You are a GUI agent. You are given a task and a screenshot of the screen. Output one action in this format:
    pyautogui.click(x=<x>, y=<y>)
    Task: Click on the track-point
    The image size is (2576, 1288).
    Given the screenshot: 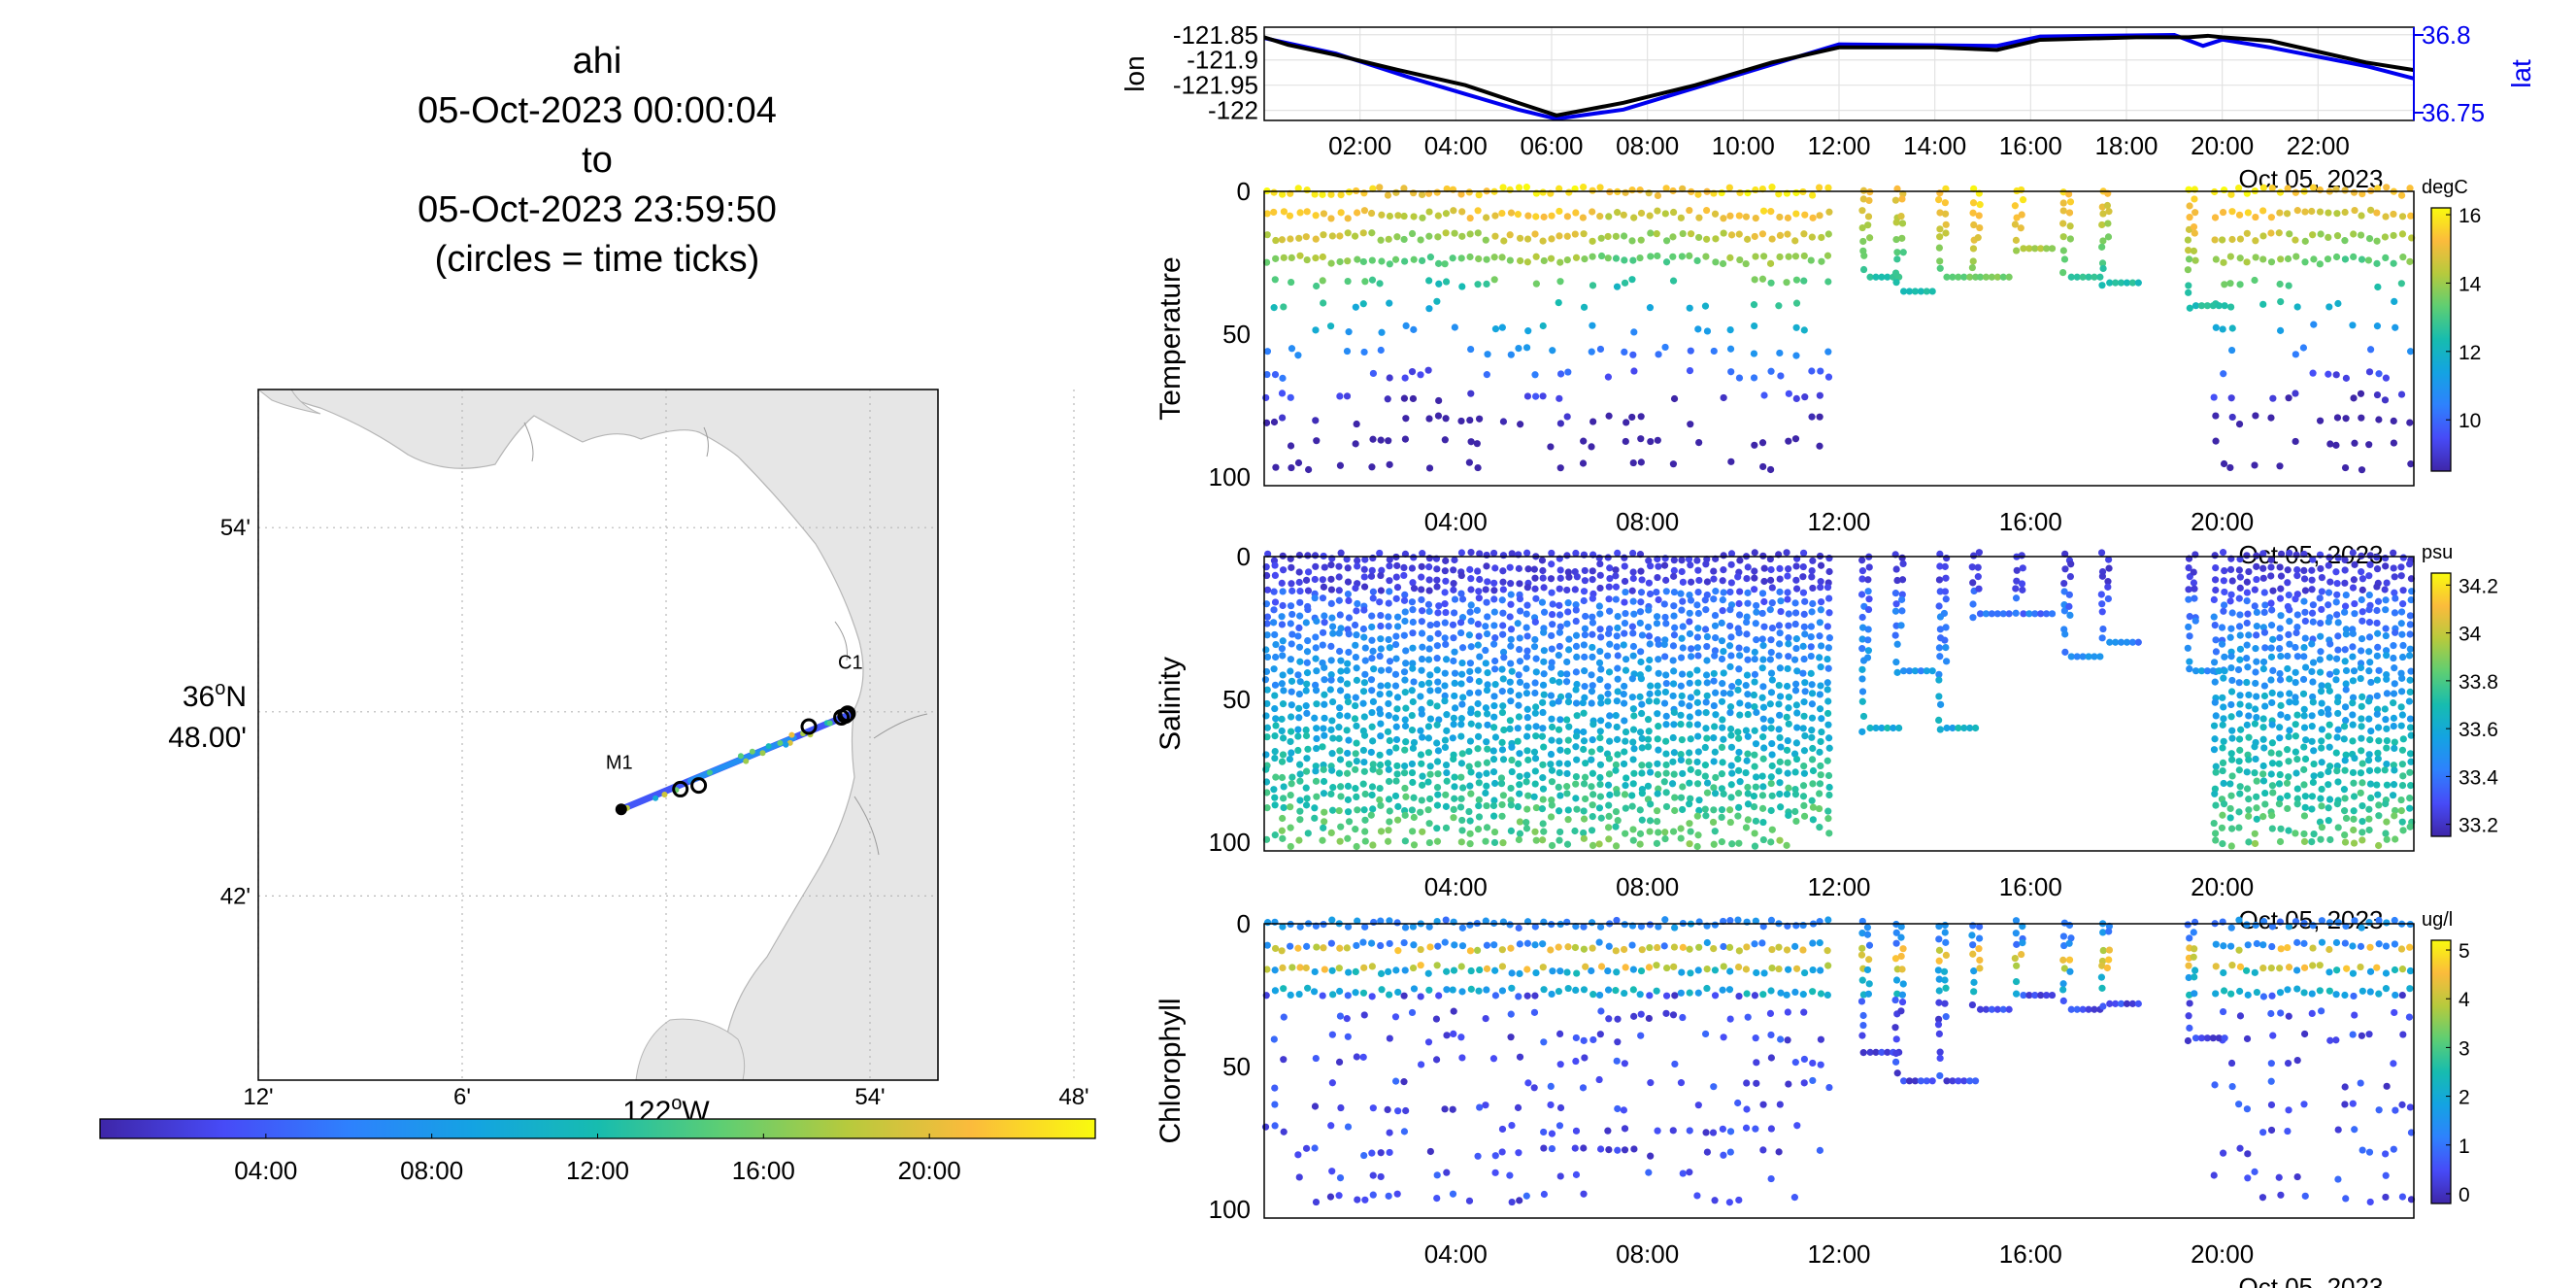 What is the action you would take?
    pyautogui.click(x=781, y=742)
    